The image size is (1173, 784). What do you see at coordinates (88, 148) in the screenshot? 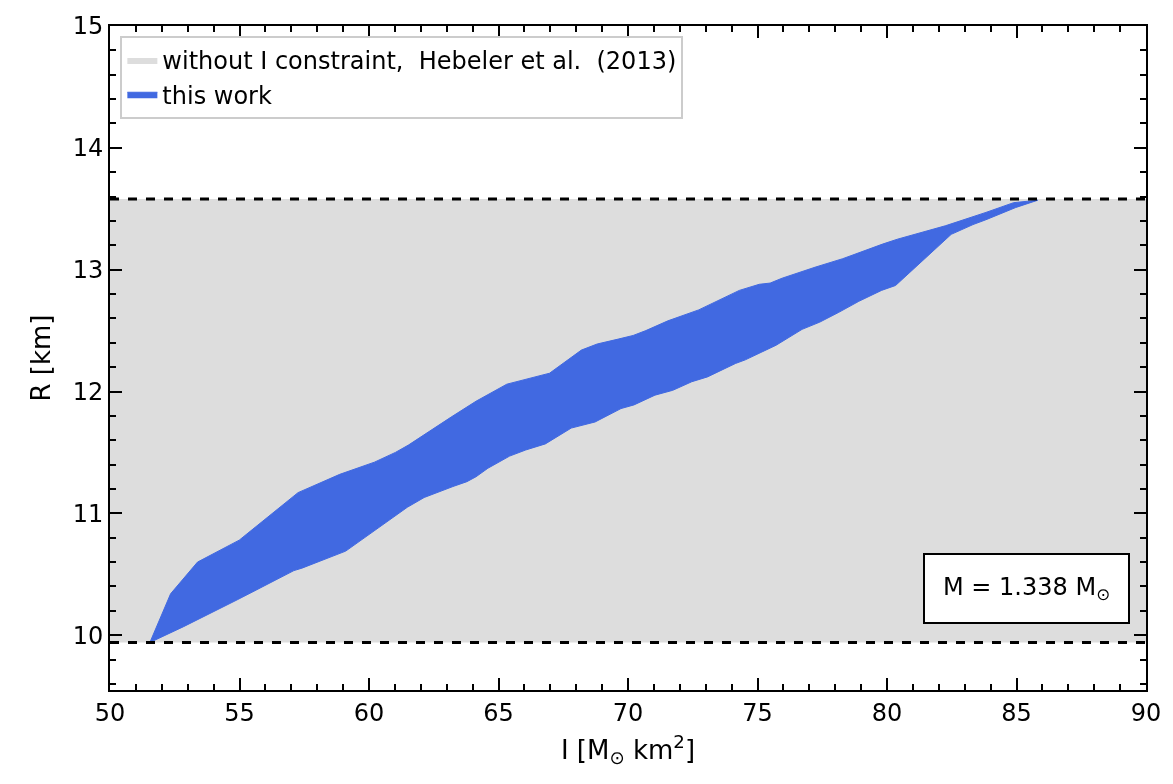
I see `y-tick-label: 14` at bounding box center [88, 148].